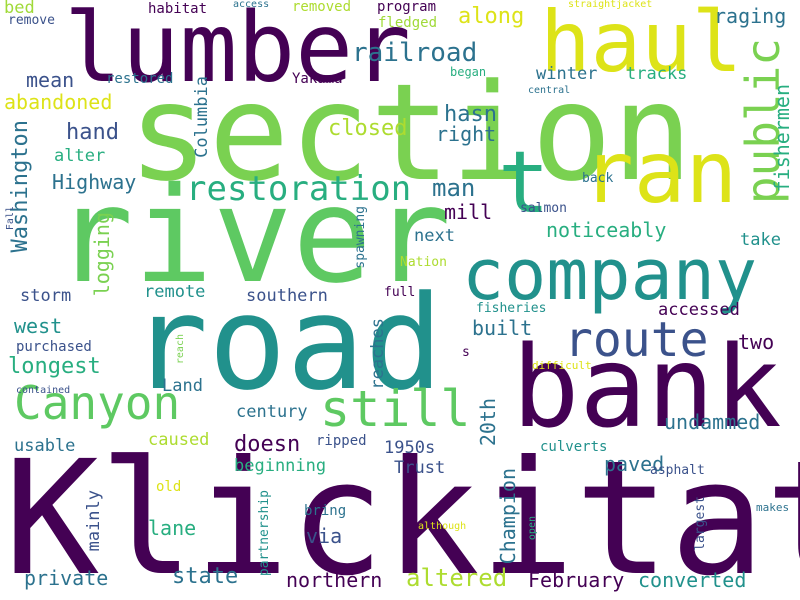 The height and width of the screenshot is (600, 800). I want to click on word-closed: closed, so click(368, 128).